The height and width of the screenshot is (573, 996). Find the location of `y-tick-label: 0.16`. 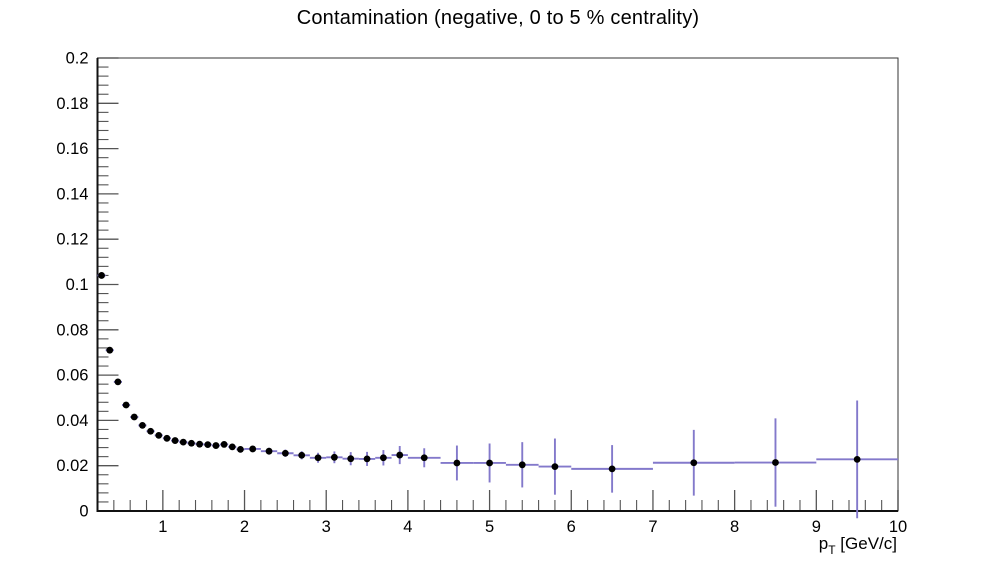

y-tick-label: 0.16 is located at coordinates (72, 149).